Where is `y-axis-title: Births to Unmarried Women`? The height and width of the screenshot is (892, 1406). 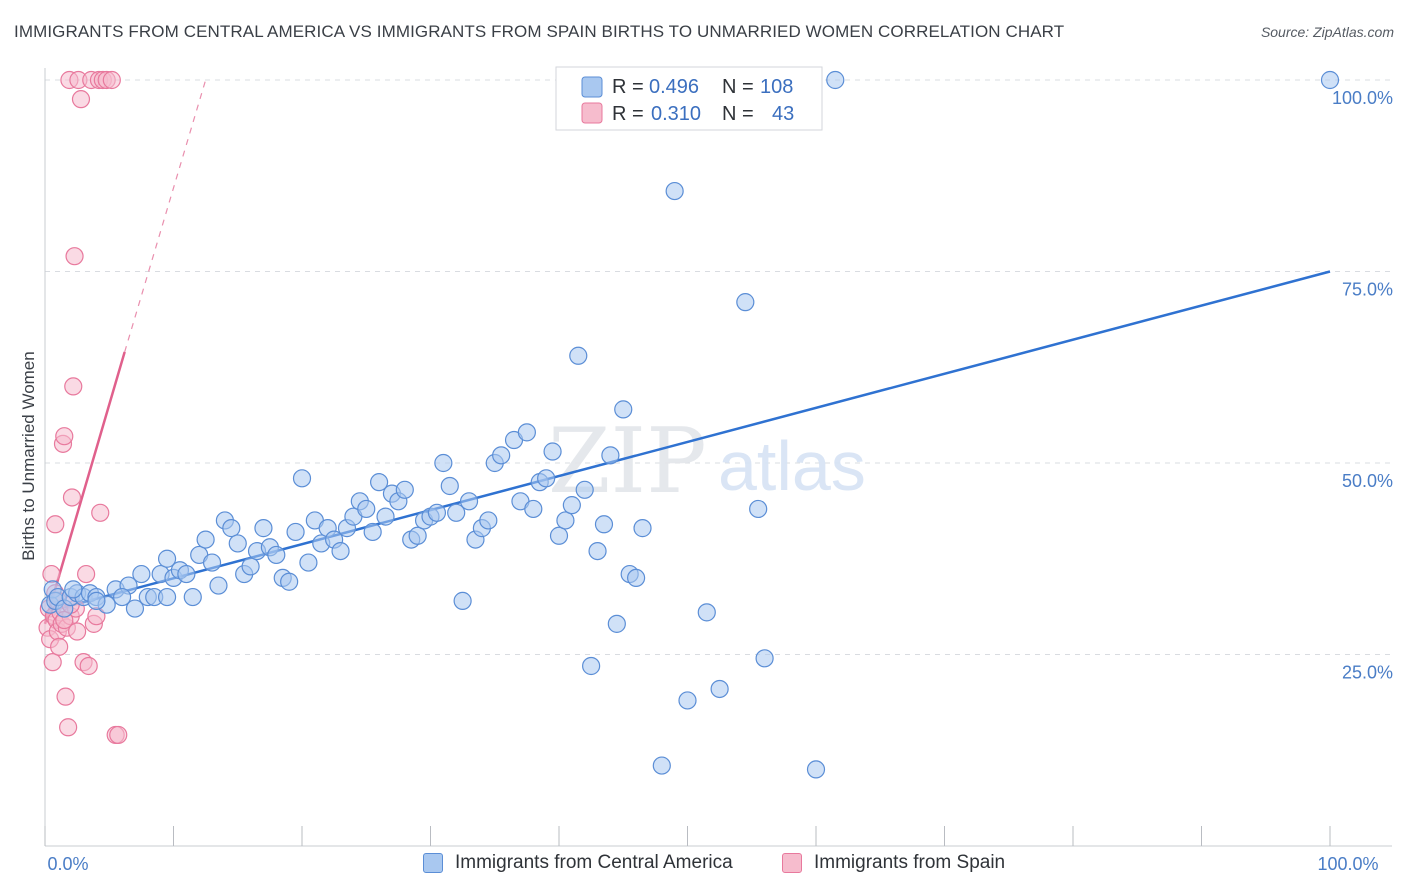 y-axis-title: Births to Unmarried Women is located at coordinates (28, 455).